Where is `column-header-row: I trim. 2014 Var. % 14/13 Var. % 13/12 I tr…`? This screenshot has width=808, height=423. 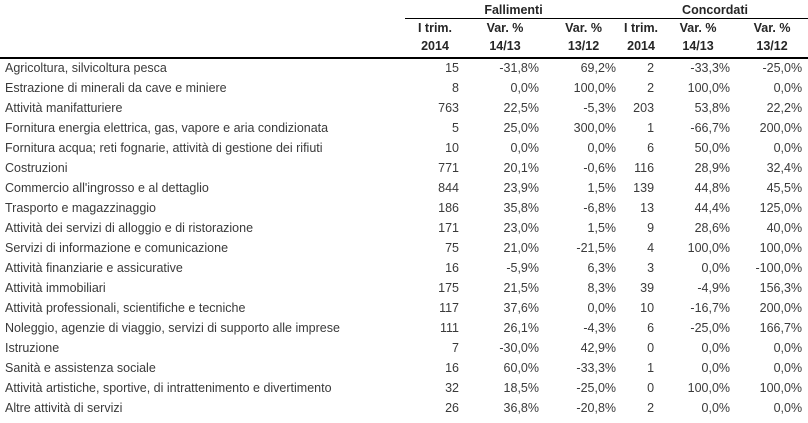 column-header-row: I trim. 2014 Var. % 14/13 Var. % 13/12 I tr… is located at coordinates (404, 38).